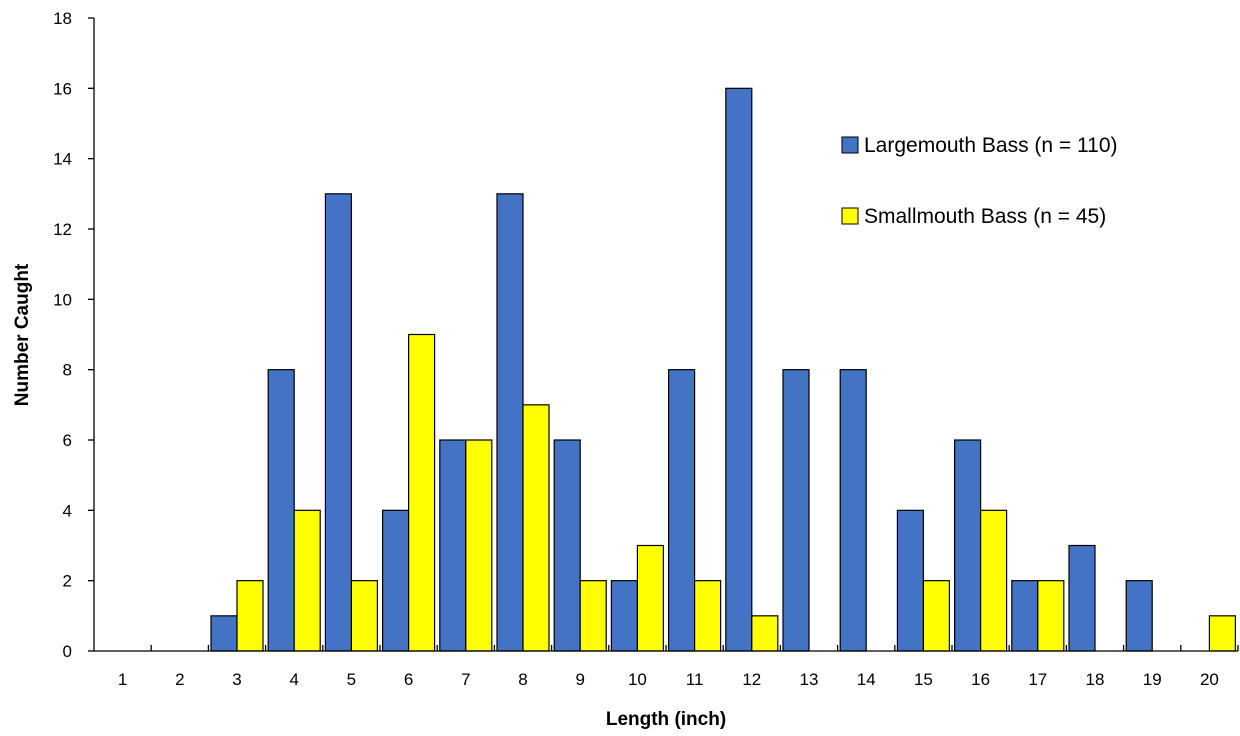 Image resolution: width=1240 pixels, height=736 pixels. I want to click on legend-swatch-smallmouth, so click(850, 216).